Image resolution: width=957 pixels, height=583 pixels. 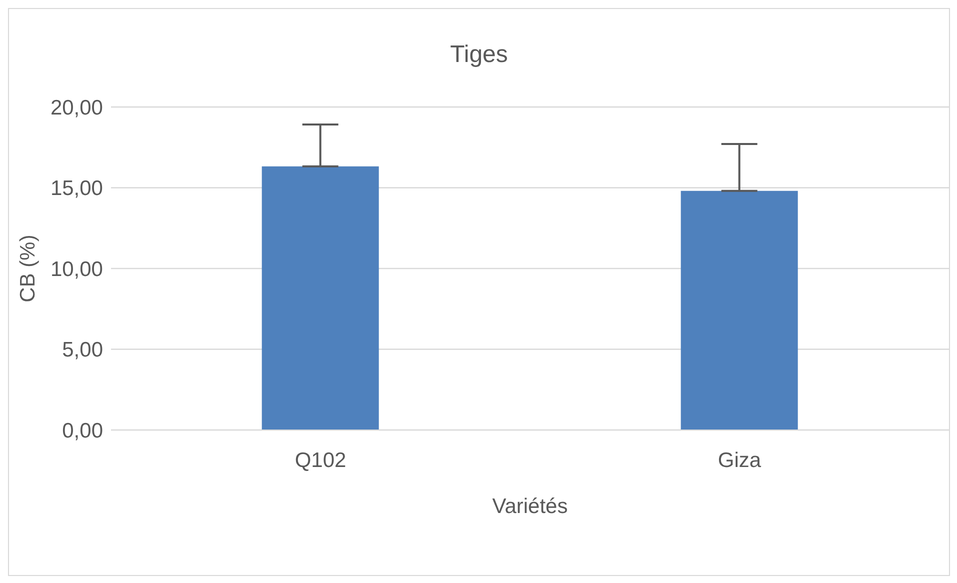 I want to click on x-tick-label: Q102, so click(x=320, y=460).